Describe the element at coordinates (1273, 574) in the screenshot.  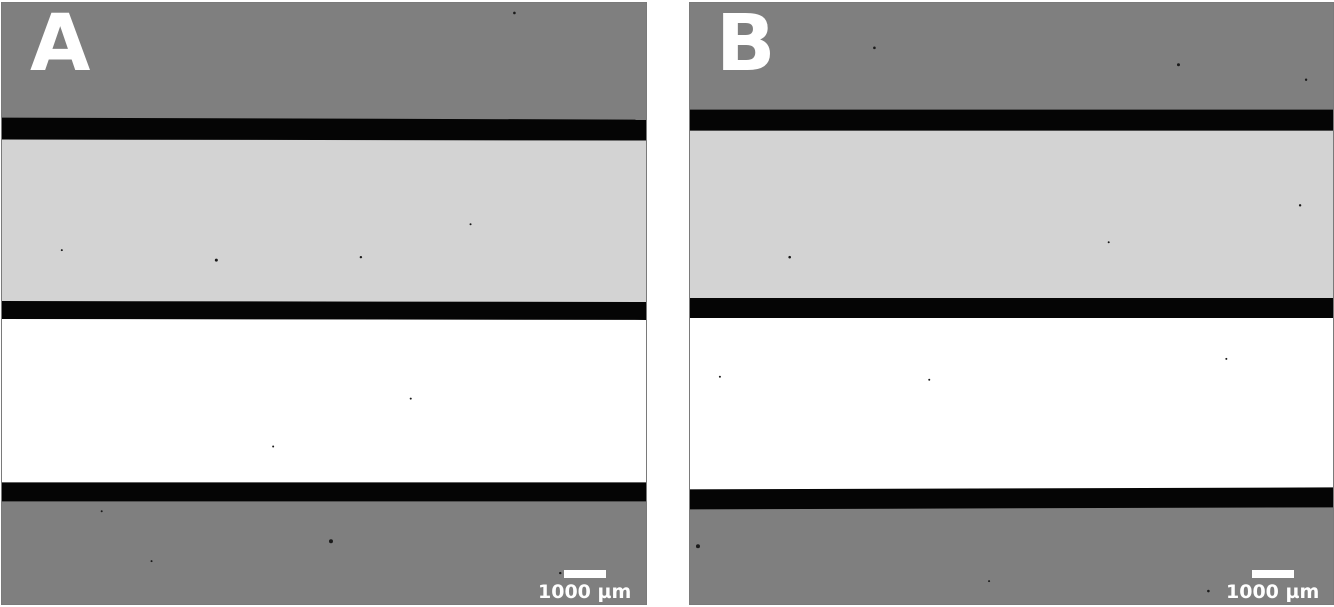
I see `scale-bar-b` at that location.